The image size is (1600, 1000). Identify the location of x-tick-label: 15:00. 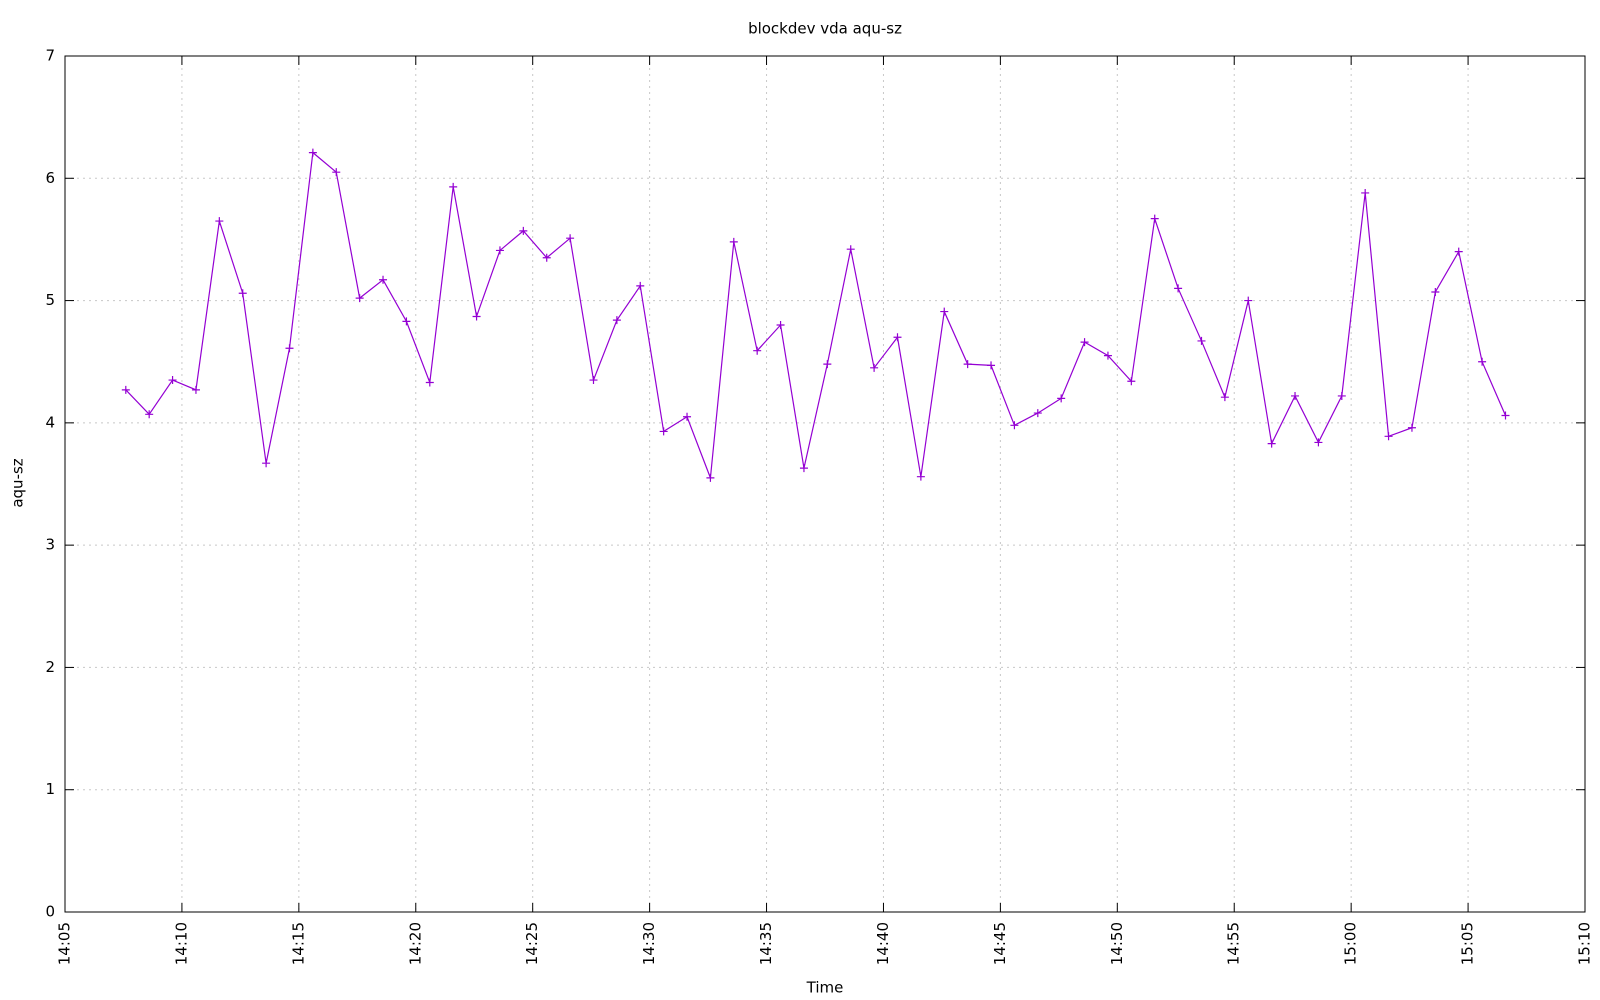
(1351, 943).